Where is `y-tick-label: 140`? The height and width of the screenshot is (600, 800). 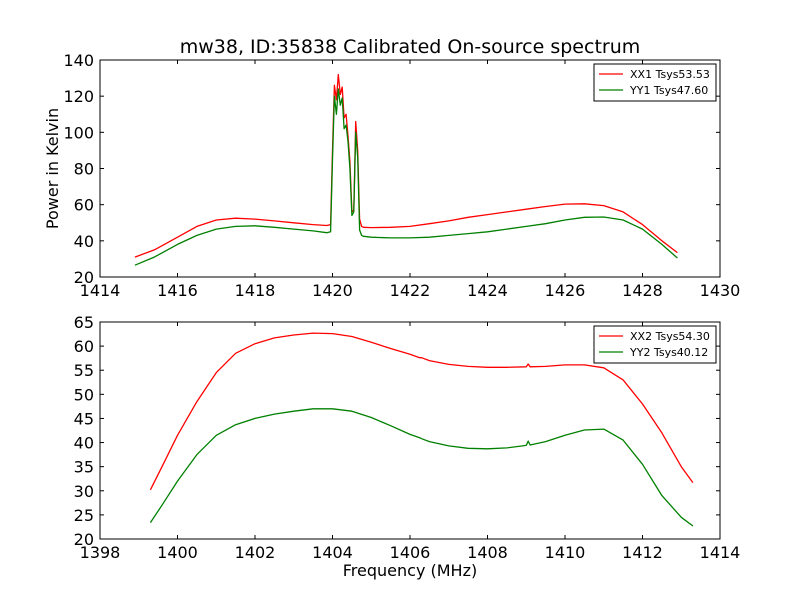 y-tick-label: 140 is located at coordinates (78, 60).